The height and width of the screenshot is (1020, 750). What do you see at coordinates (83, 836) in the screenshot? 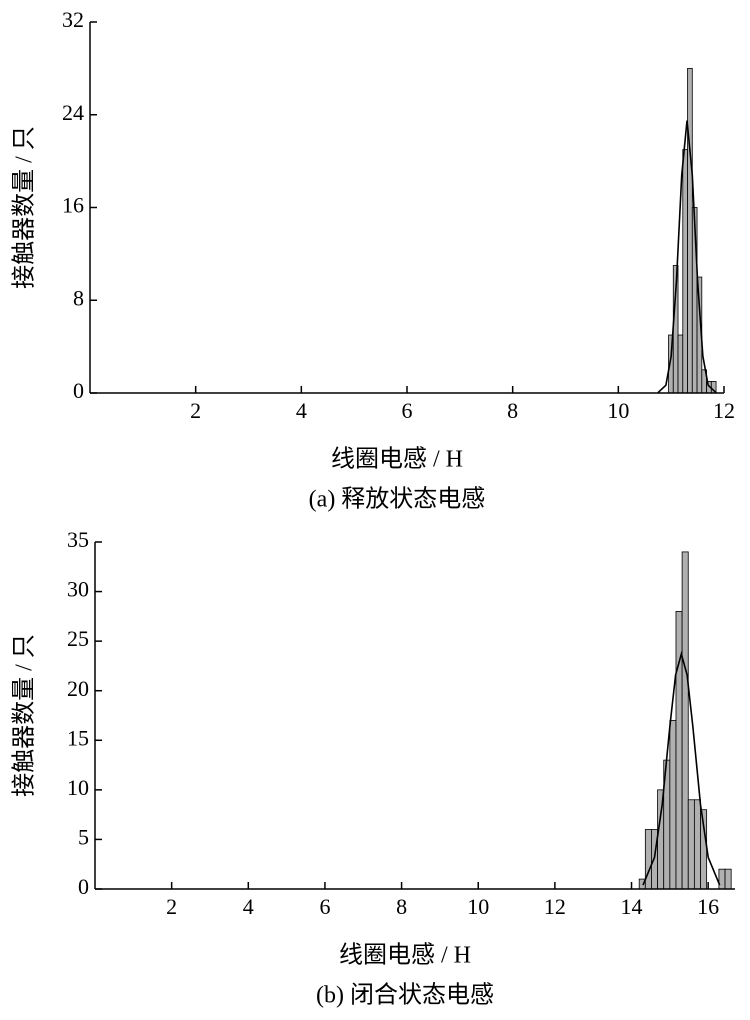
I see `y-tick-label: 5` at bounding box center [83, 836].